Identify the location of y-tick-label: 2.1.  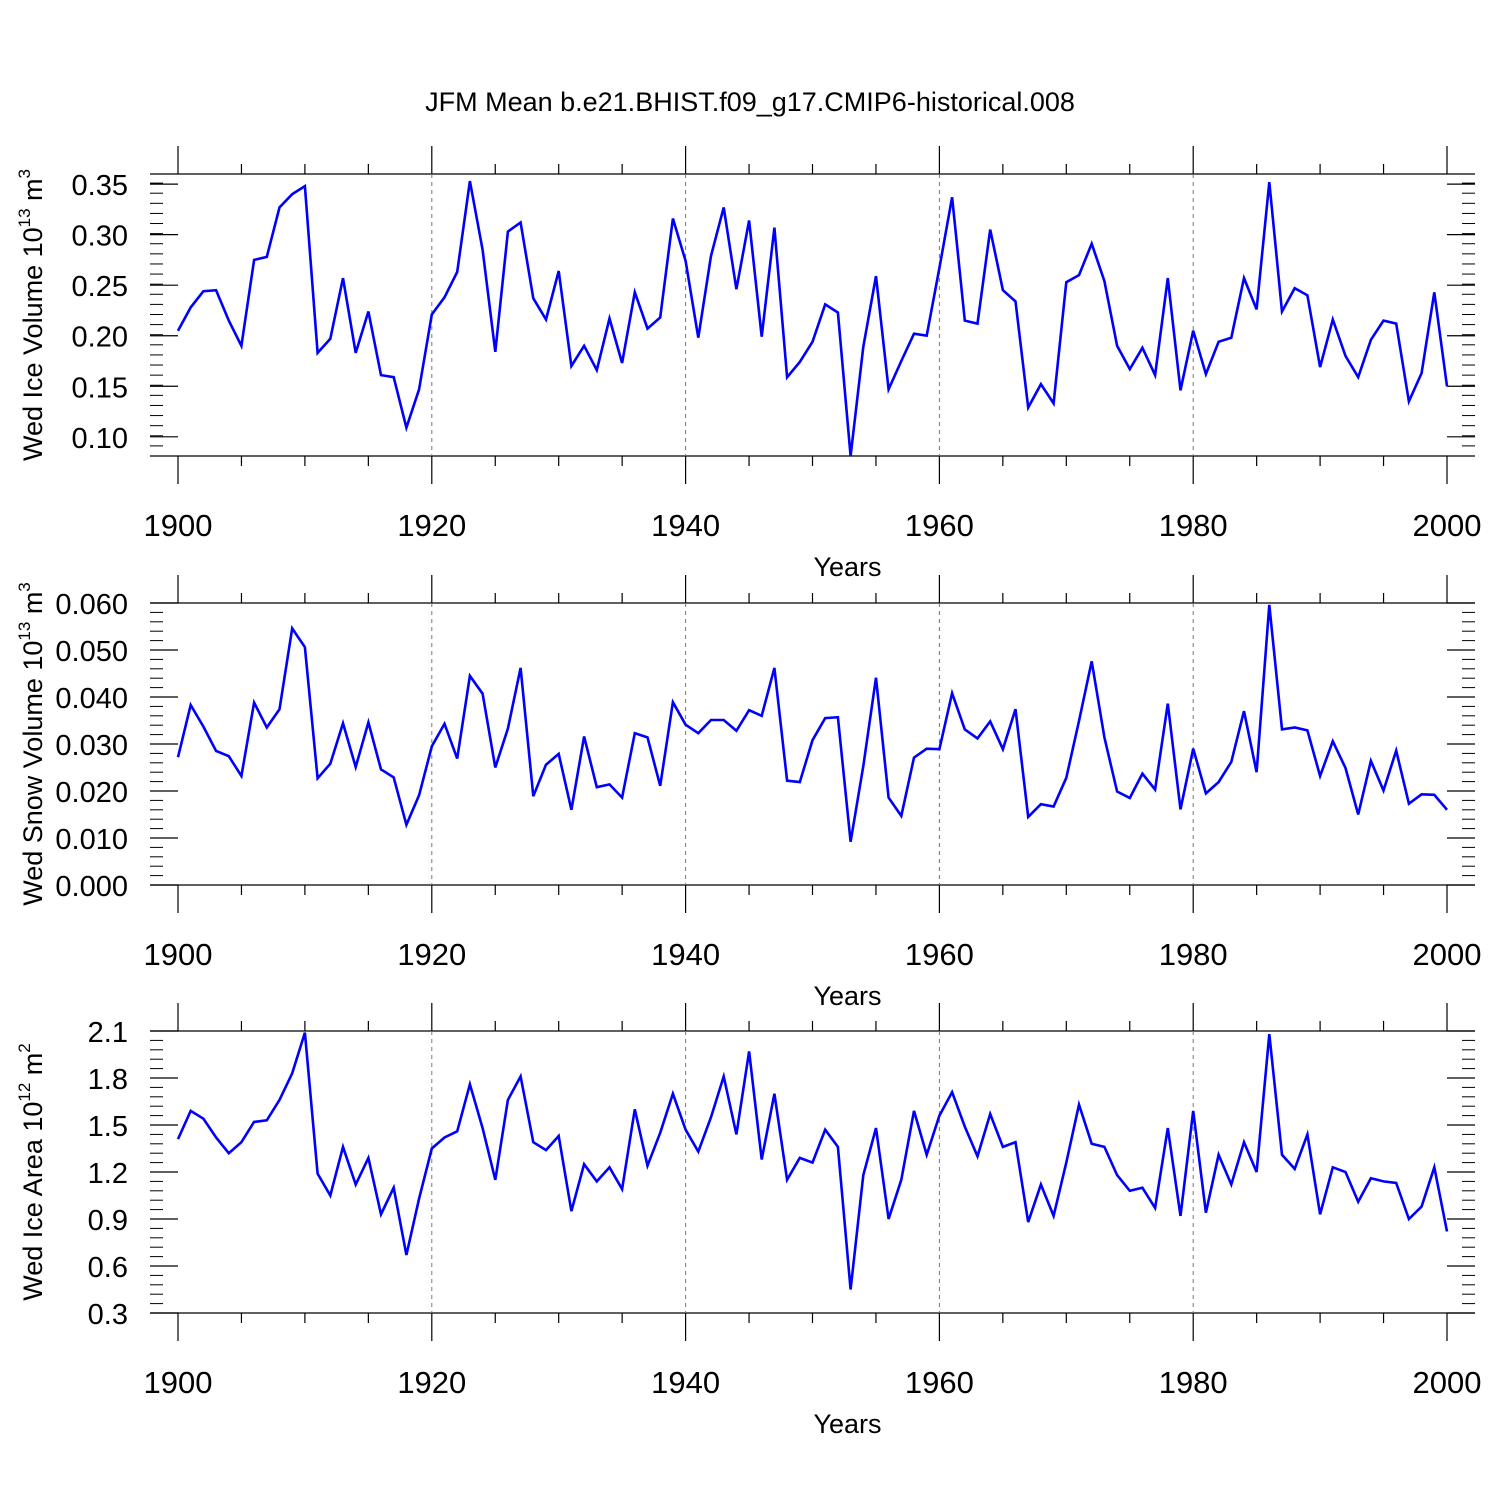
(108, 1033).